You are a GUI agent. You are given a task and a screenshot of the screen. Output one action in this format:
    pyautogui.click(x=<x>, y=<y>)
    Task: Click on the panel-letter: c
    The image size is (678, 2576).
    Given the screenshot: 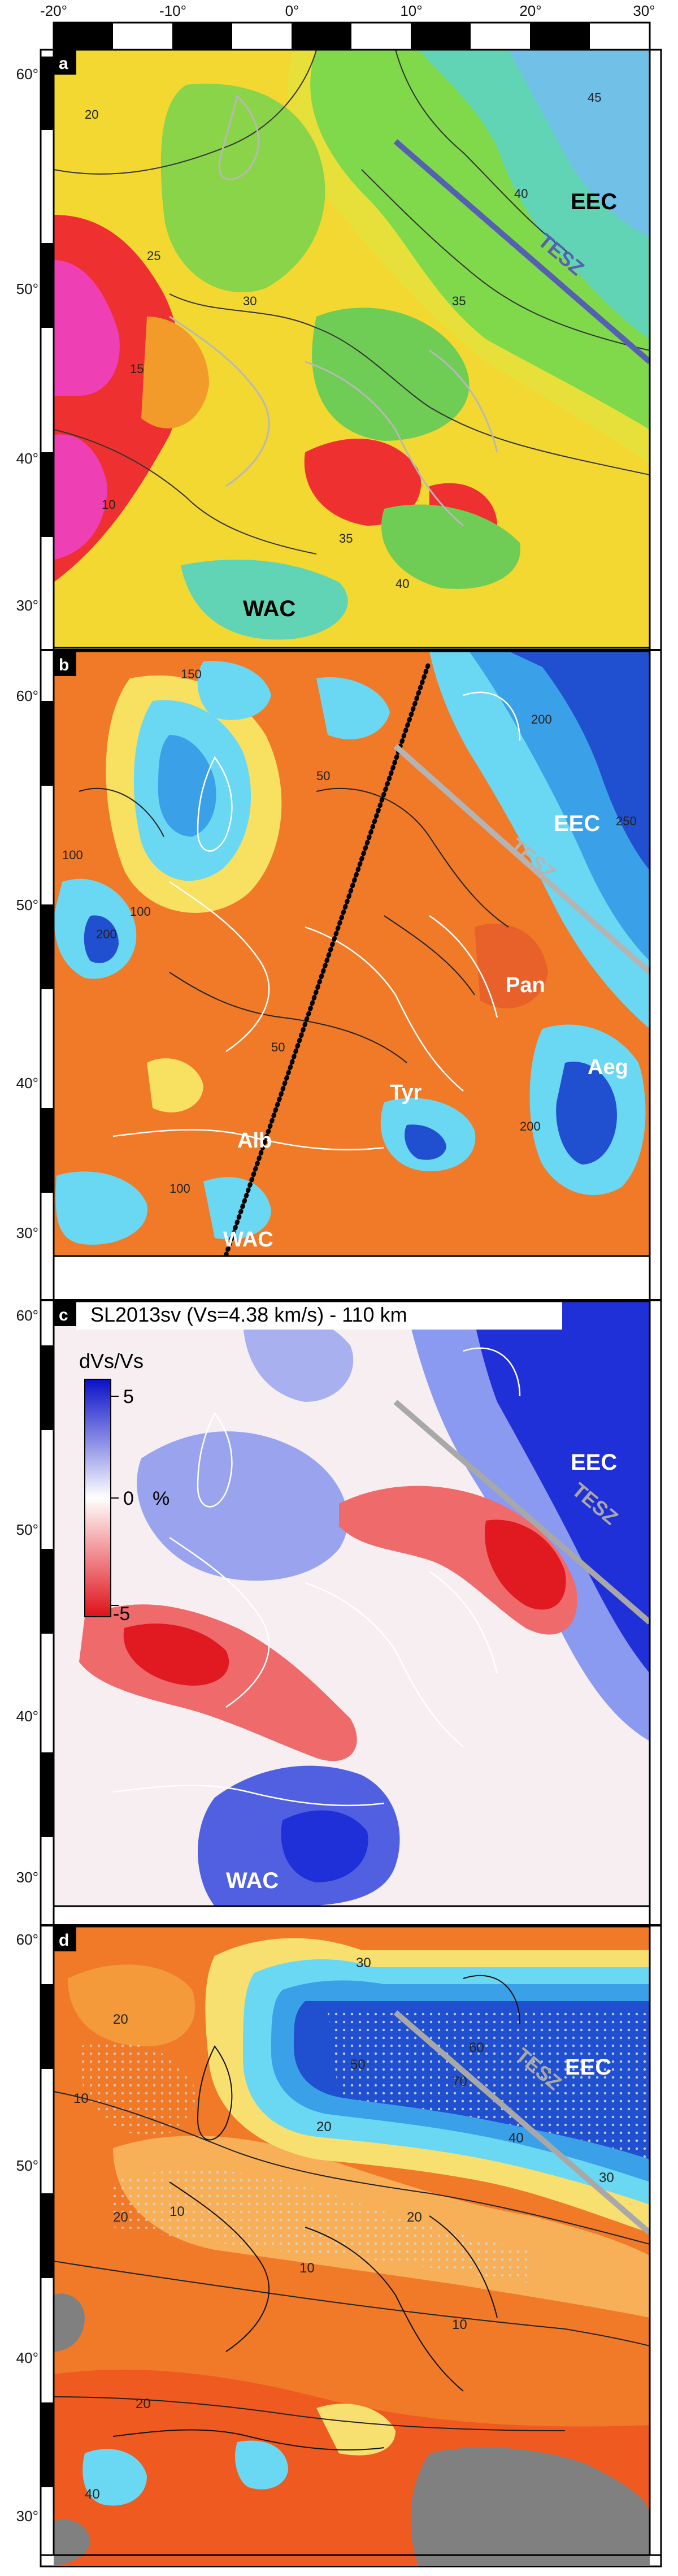 What is the action you would take?
    pyautogui.click(x=63, y=1315)
    